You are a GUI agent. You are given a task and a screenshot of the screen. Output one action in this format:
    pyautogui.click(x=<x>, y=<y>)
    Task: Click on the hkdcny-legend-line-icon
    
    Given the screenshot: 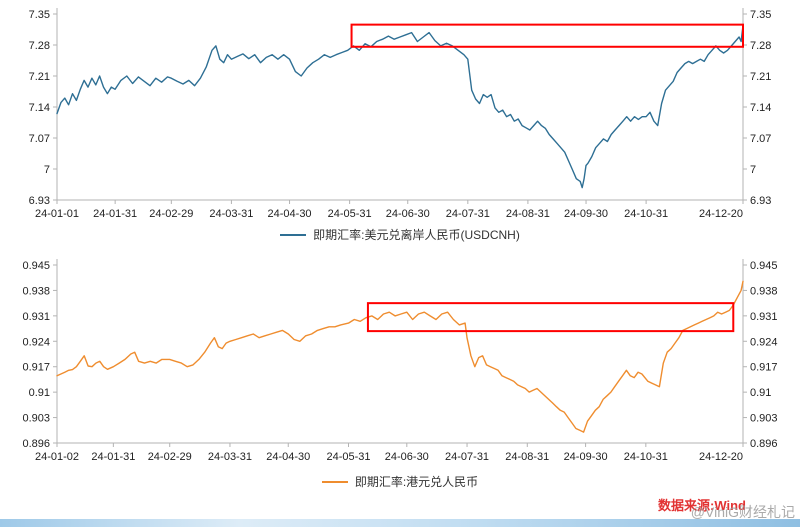 What is the action you would take?
    pyautogui.click(x=334, y=481)
    